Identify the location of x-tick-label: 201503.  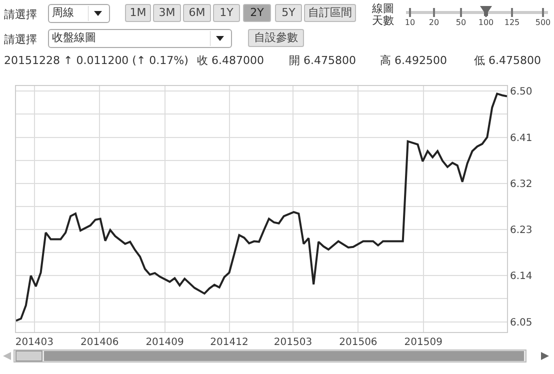
(293, 342).